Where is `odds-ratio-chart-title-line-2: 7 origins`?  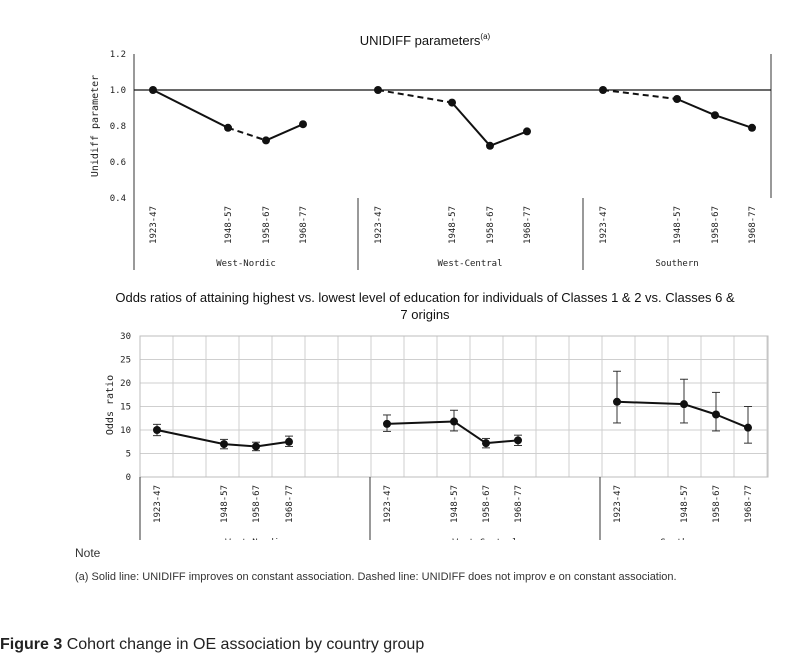 odds-ratio-chart-title-line-2: 7 origins is located at coordinates (425, 314).